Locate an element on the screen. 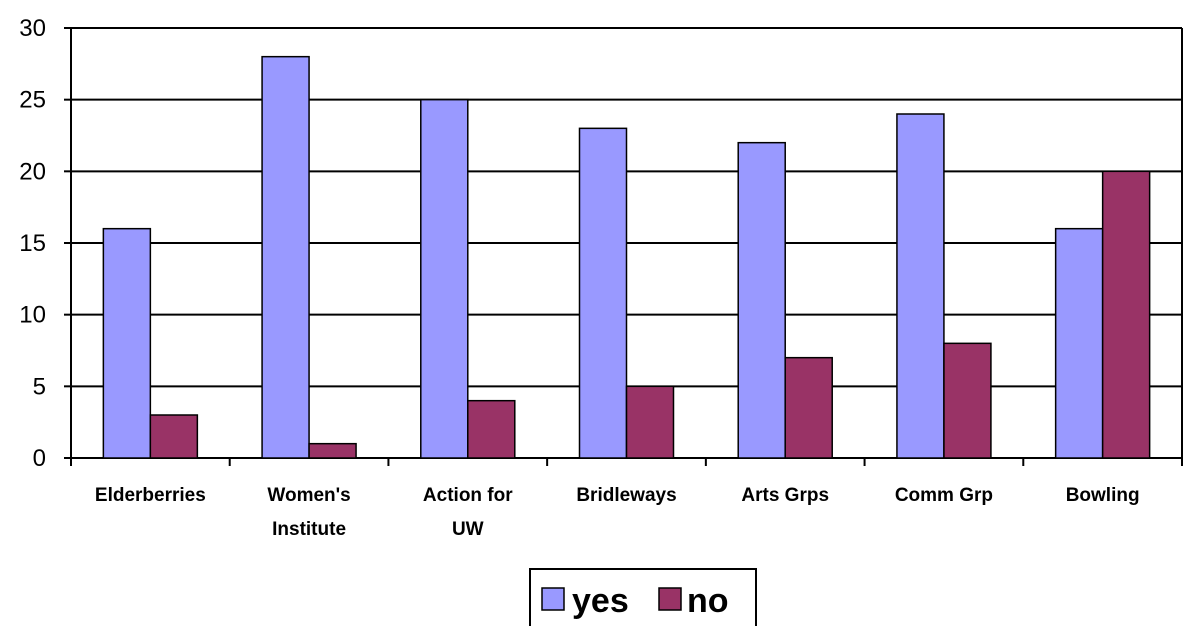 The width and height of the screenshot is (1204, 626). x-tick-label-5: Comm Grp is located at coordinates (944, 495).